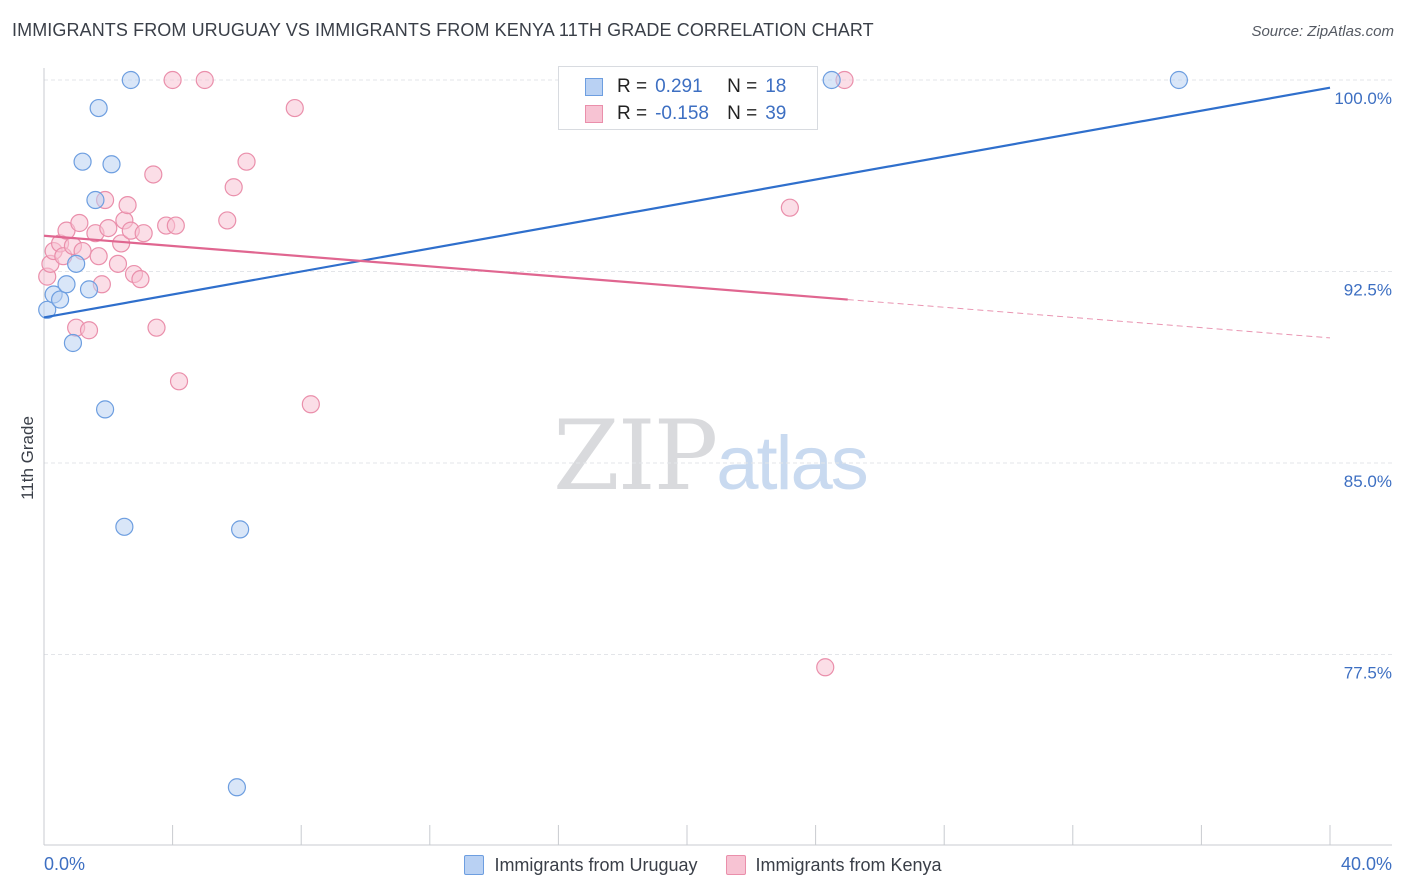  Describe the element at coordinates (682, 113) in the screenshot. I see `r-value: -0.158` at that location.